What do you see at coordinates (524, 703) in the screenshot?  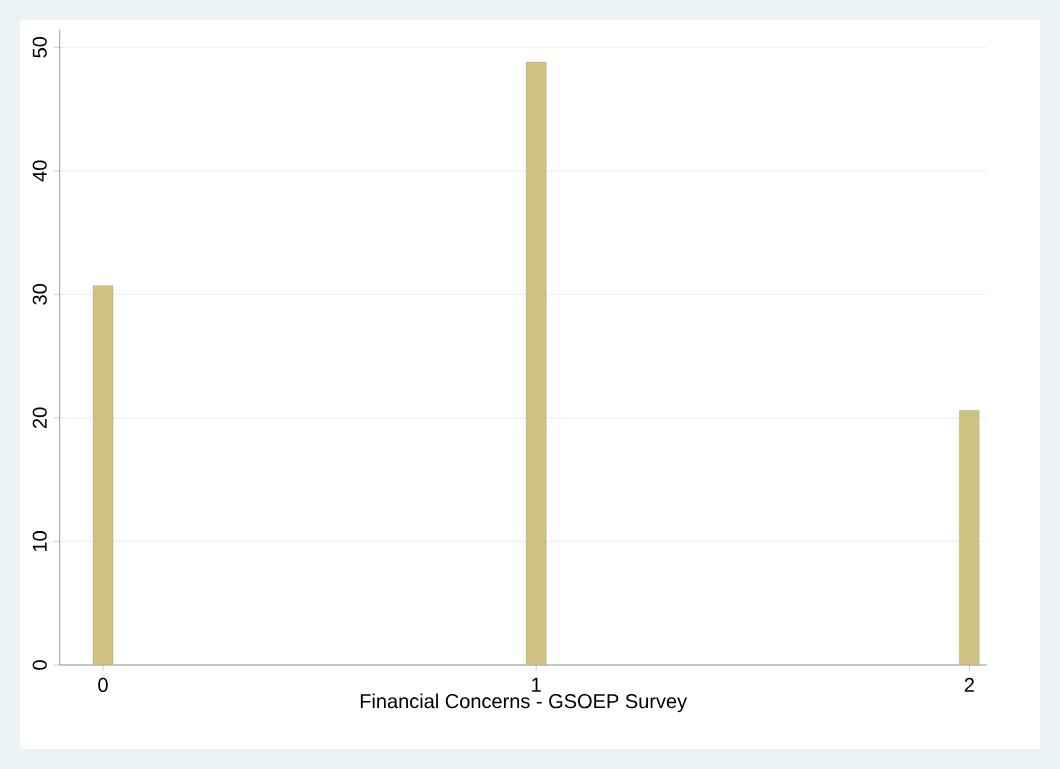 I see `x-axis-title: Financial Concerns - GSOEP Survey` at bounding box center [524, 703].